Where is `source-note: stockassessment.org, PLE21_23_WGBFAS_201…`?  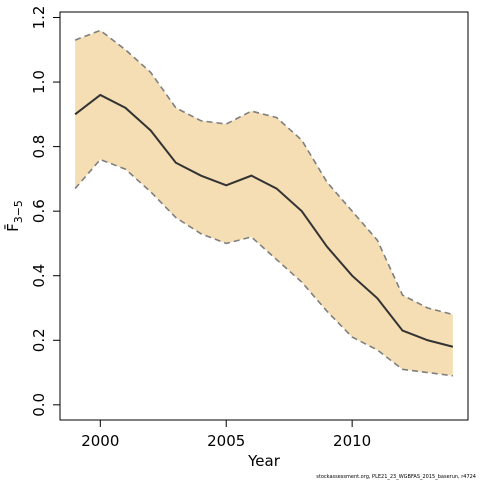
source-note: stockassessment.org, PLE21_23_WGBFAS_201… is located at coordinates (396, 477).